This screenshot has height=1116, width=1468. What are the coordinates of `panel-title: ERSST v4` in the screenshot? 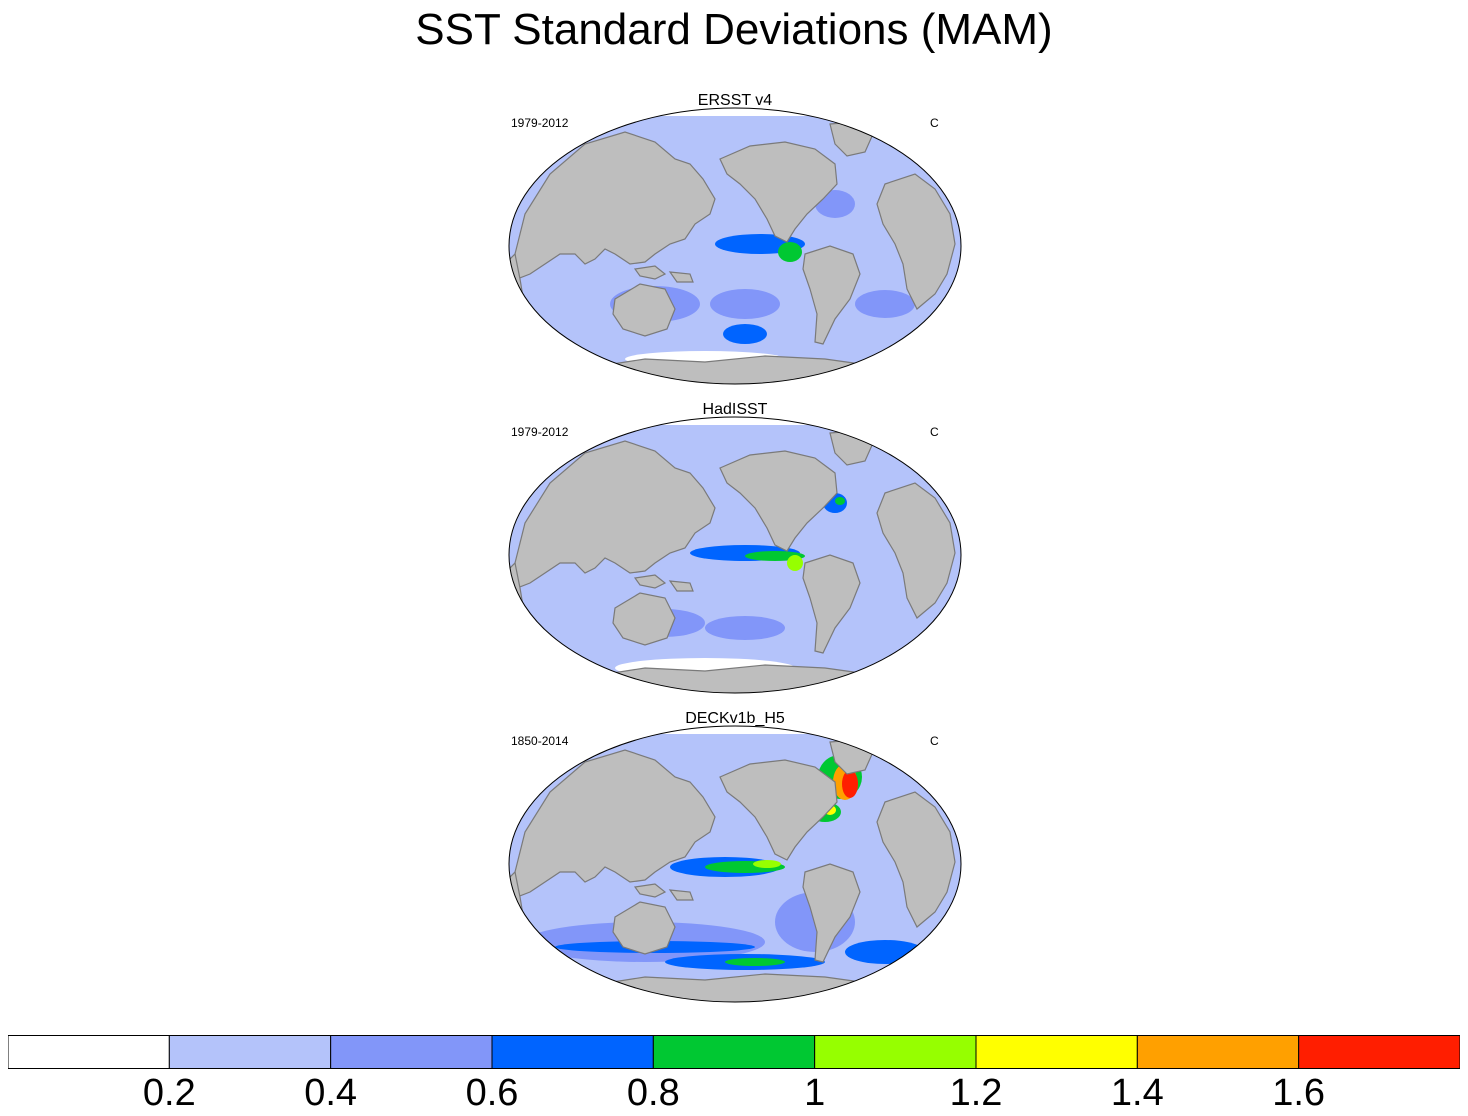 It's located at (735, 100).